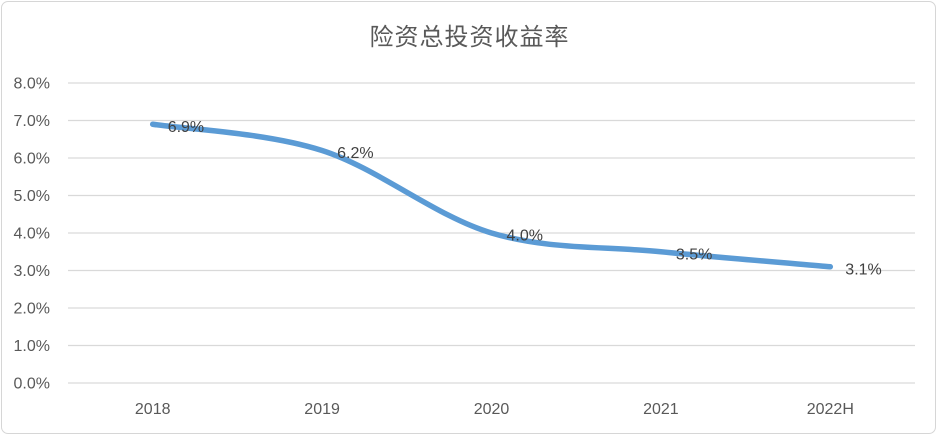  Describe the element at coordinates (492, 409) in the screenshot. I see `x-tick-label: 2020` at that location.